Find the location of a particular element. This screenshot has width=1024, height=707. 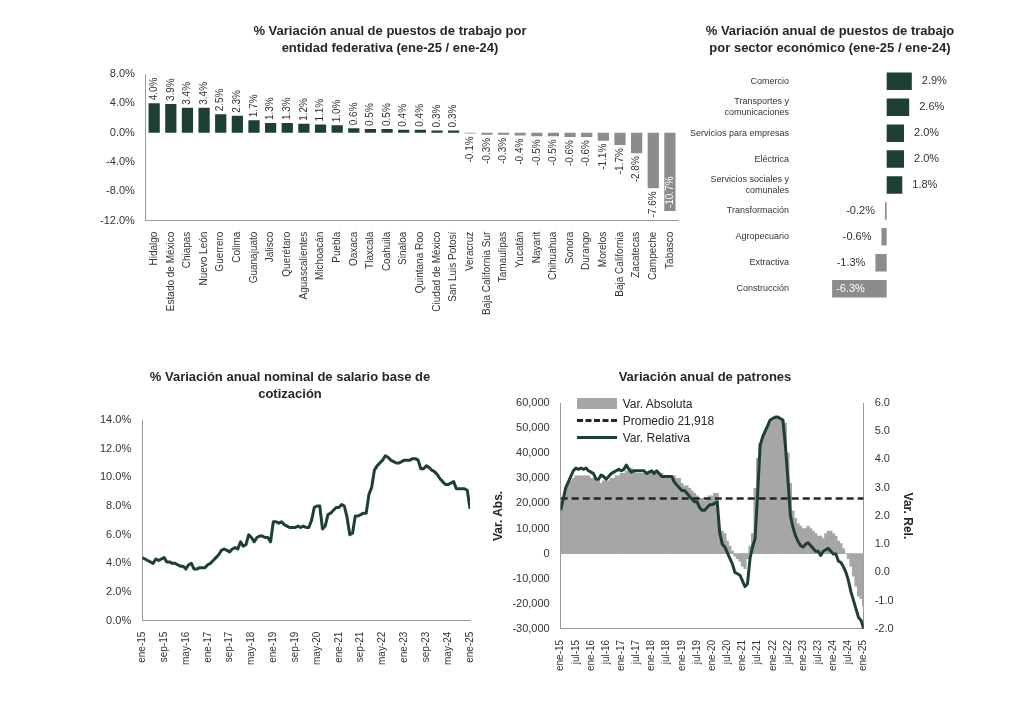

chart-title: Variación anual de patrones is located at coordinates (705, 376).